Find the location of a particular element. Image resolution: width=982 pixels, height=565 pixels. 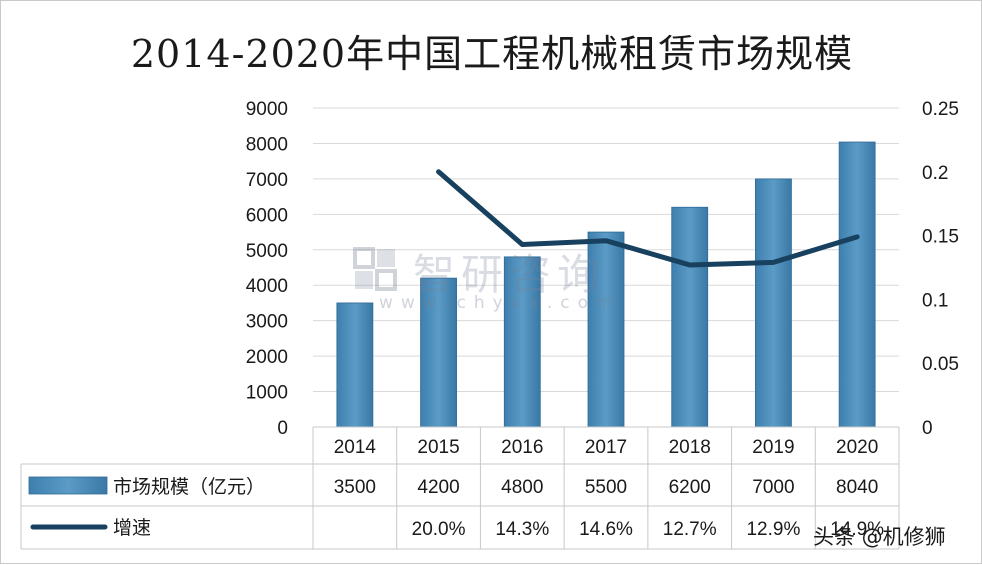

x-axis-tick-label: 2016 is located at coordinates (522, 447).